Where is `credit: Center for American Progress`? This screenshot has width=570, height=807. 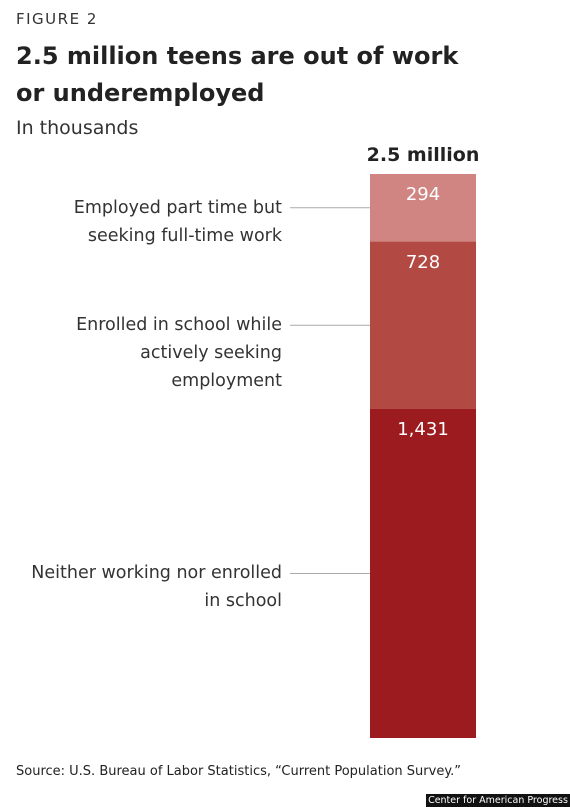
credit: Center for American Progress is located at coordinates (498, 800).